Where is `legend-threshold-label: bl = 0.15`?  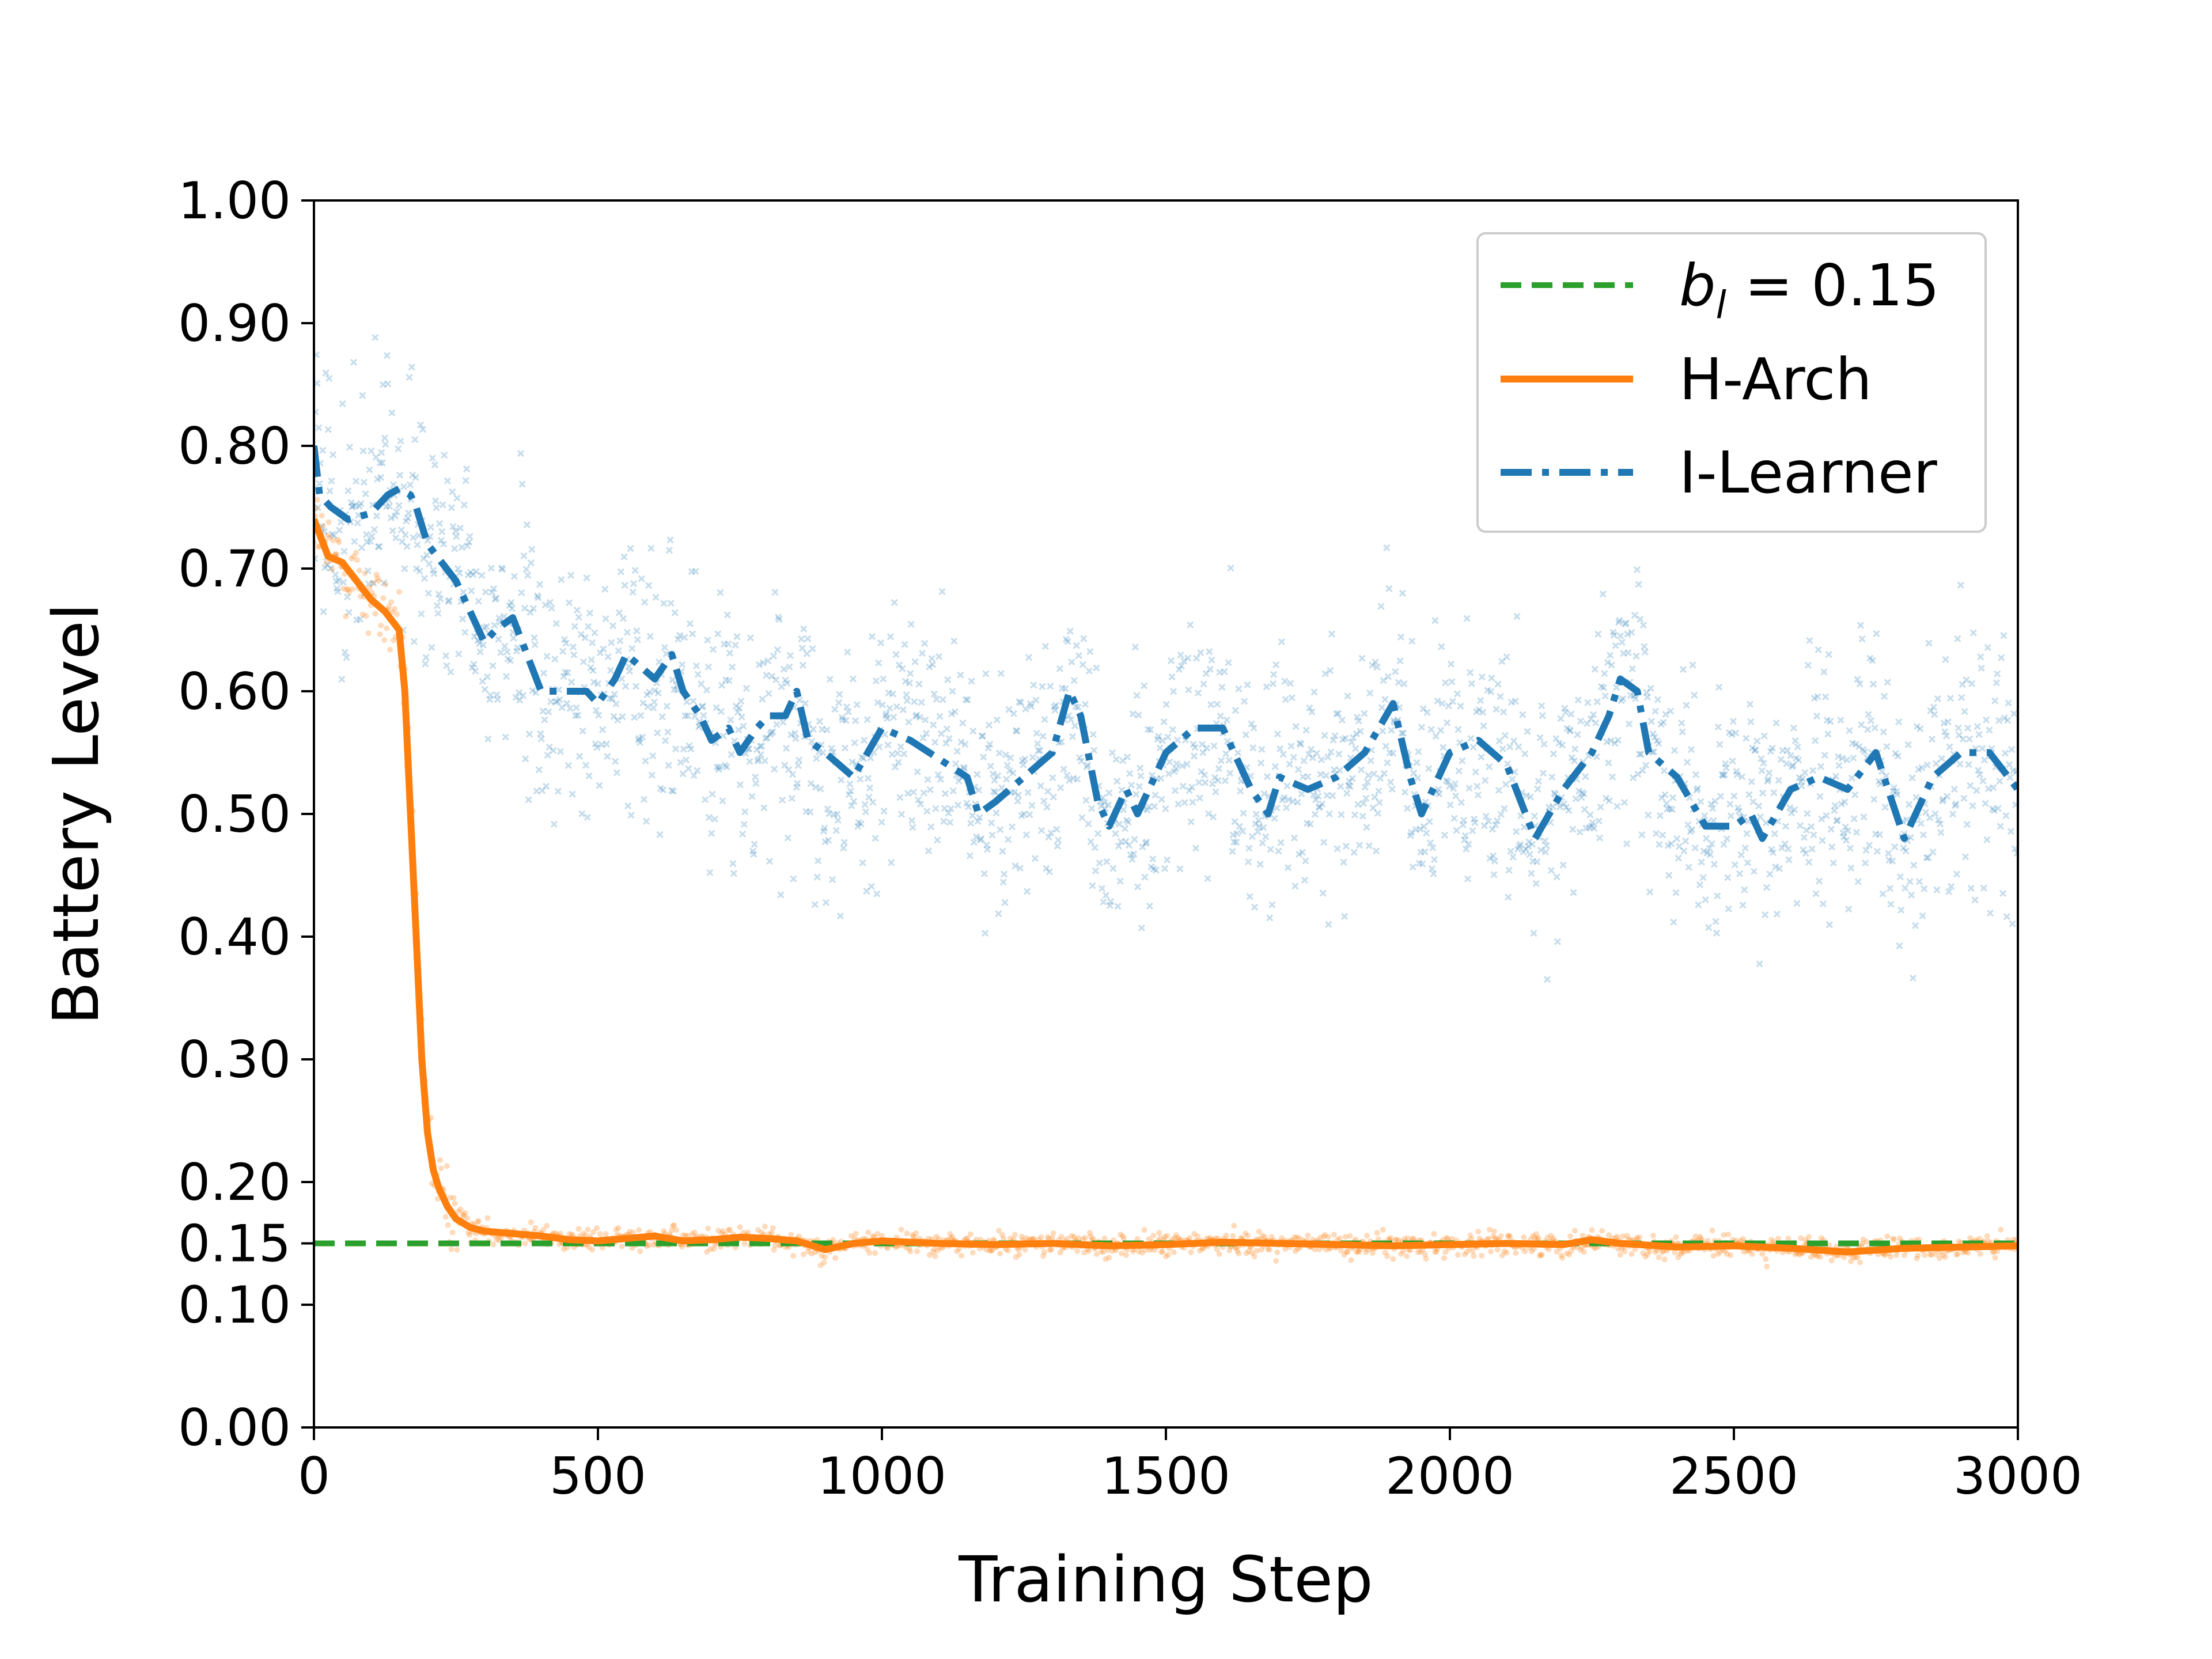
legend-threshold-label: bl = 0.15 is located at coordinates (1809, 289).